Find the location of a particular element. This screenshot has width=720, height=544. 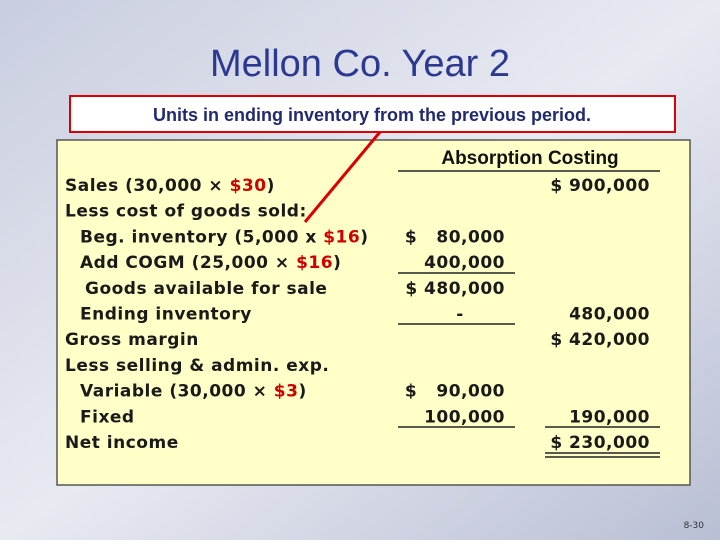

amount: 400,000 is located at coordinates (464, 263).